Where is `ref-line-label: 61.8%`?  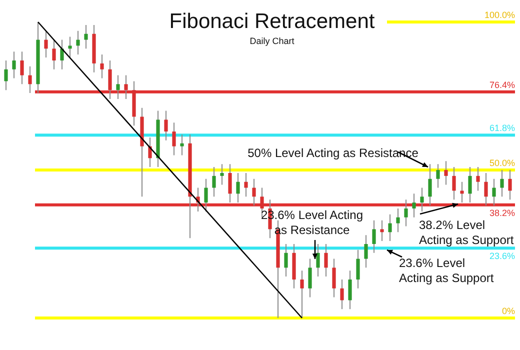
ref-line-label: 61.8% is located at coordinates (502, 128).